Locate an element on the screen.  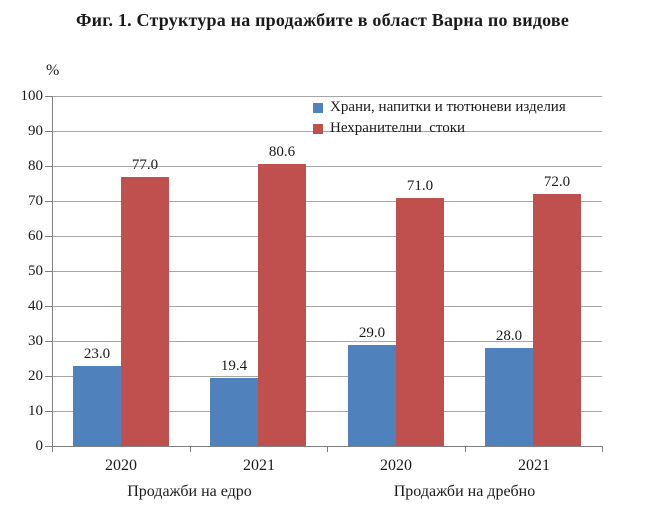
legend-item-series1: Храни, напитки и тютюневи изделия is located at coordinates (439, 107).